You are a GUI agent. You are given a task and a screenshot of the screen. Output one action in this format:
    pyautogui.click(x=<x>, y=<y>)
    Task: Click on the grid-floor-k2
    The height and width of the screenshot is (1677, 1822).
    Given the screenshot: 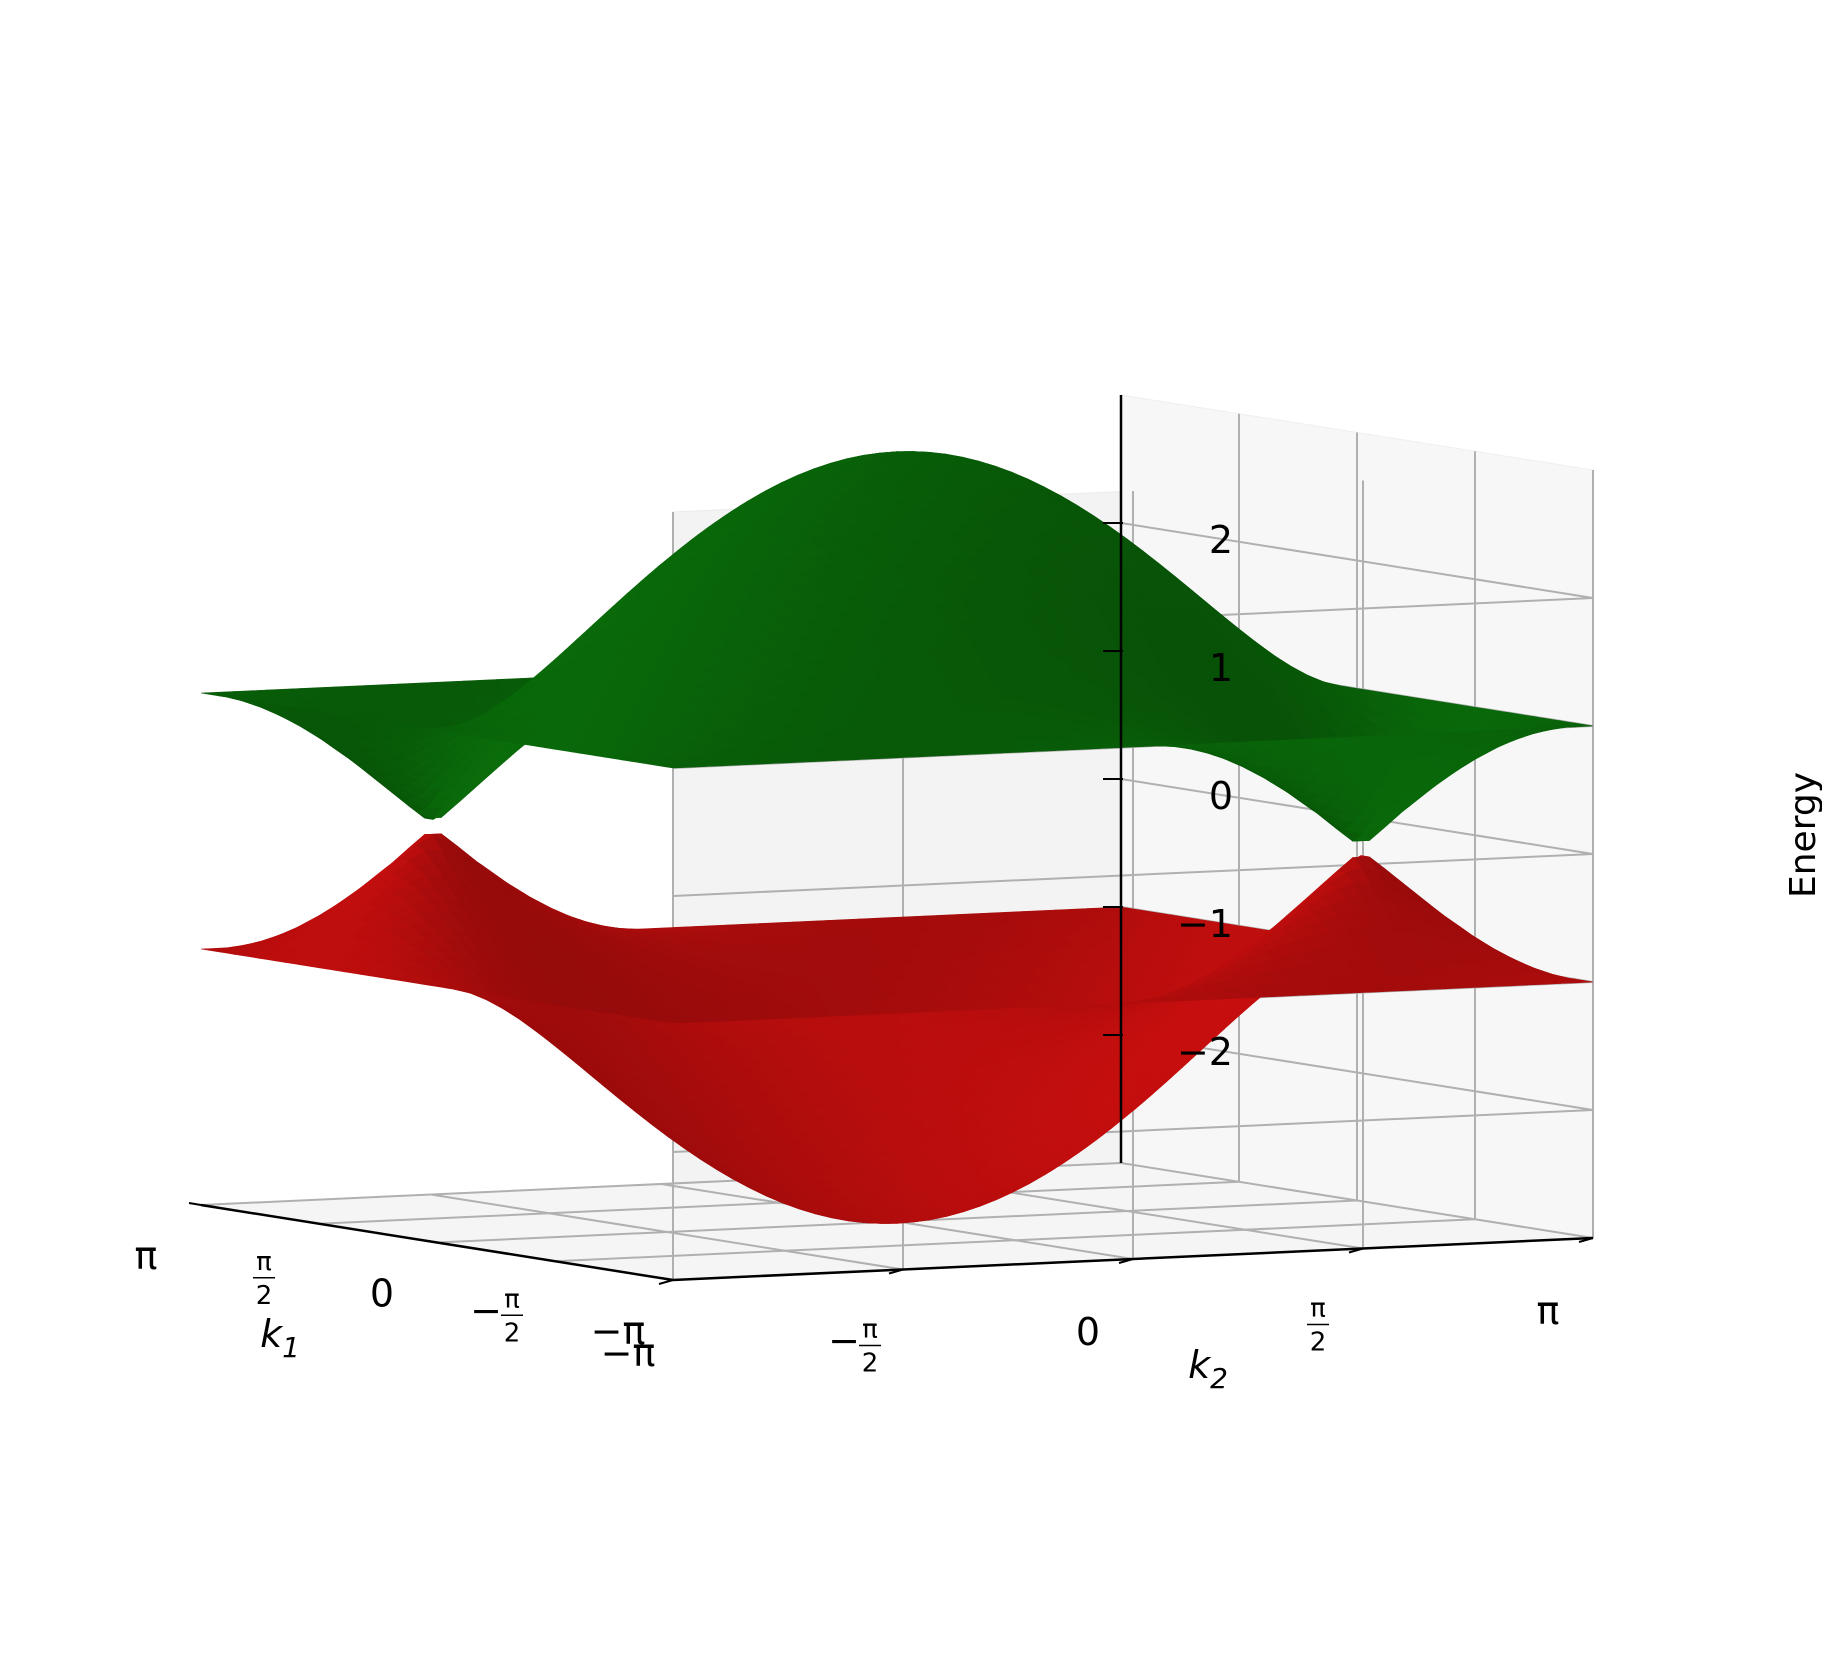 What is the action you would take?
    pyautogui.click(x=1357, y=1200)
    